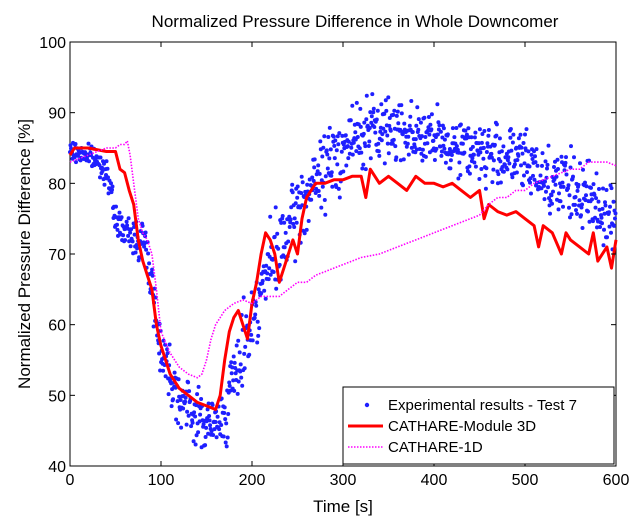 The width and height of the screenshot is (641, 516). What do you see at coordinates (343, 506) in the screenshot?
I see `x-axis-label: Time [s]` at bounding box center [343, 506].